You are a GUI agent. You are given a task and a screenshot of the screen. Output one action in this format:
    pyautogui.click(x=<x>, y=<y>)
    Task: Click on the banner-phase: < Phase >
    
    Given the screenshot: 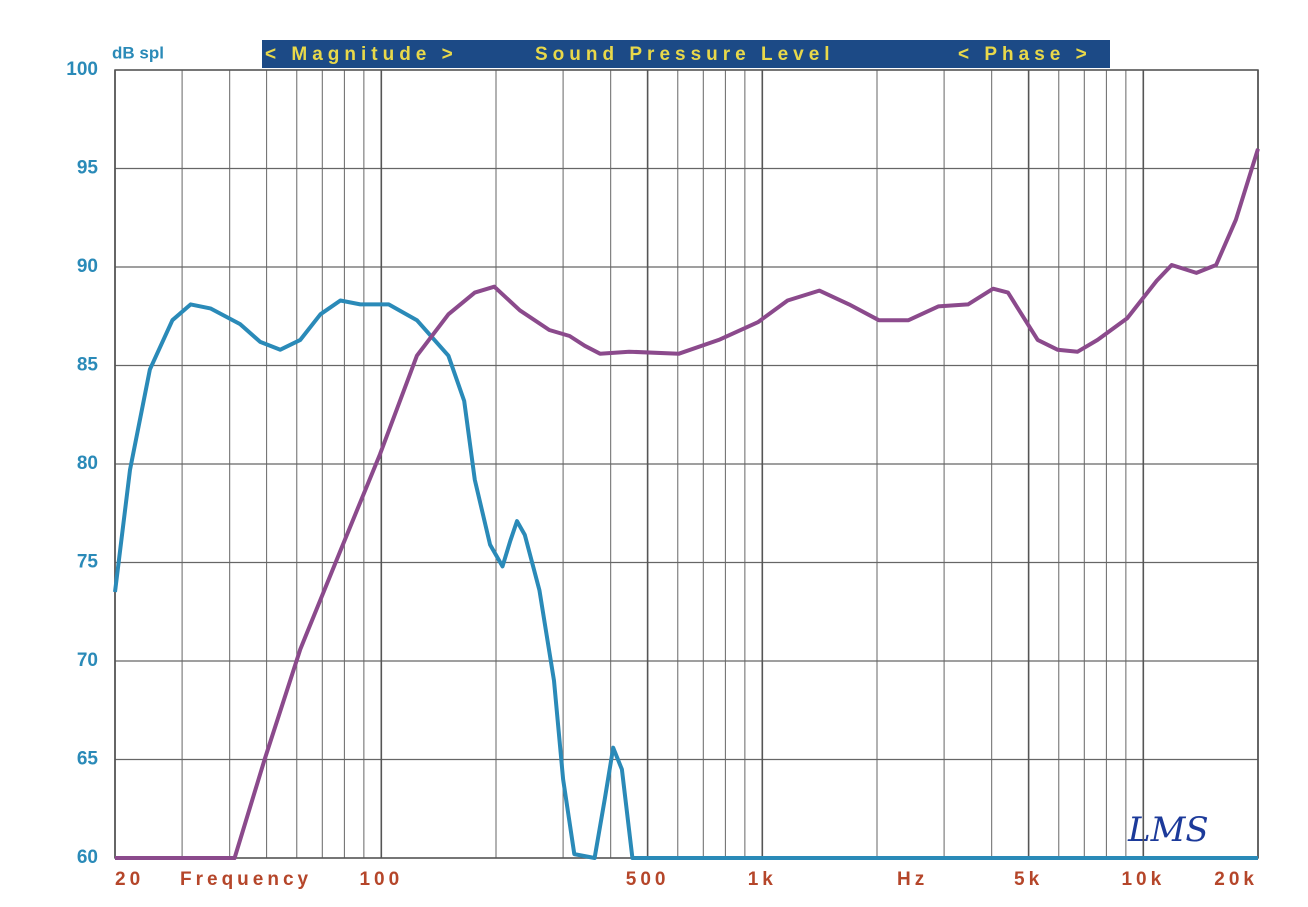 What is the action you would take?
    pyautogui.click(x=1025, y=54)
    